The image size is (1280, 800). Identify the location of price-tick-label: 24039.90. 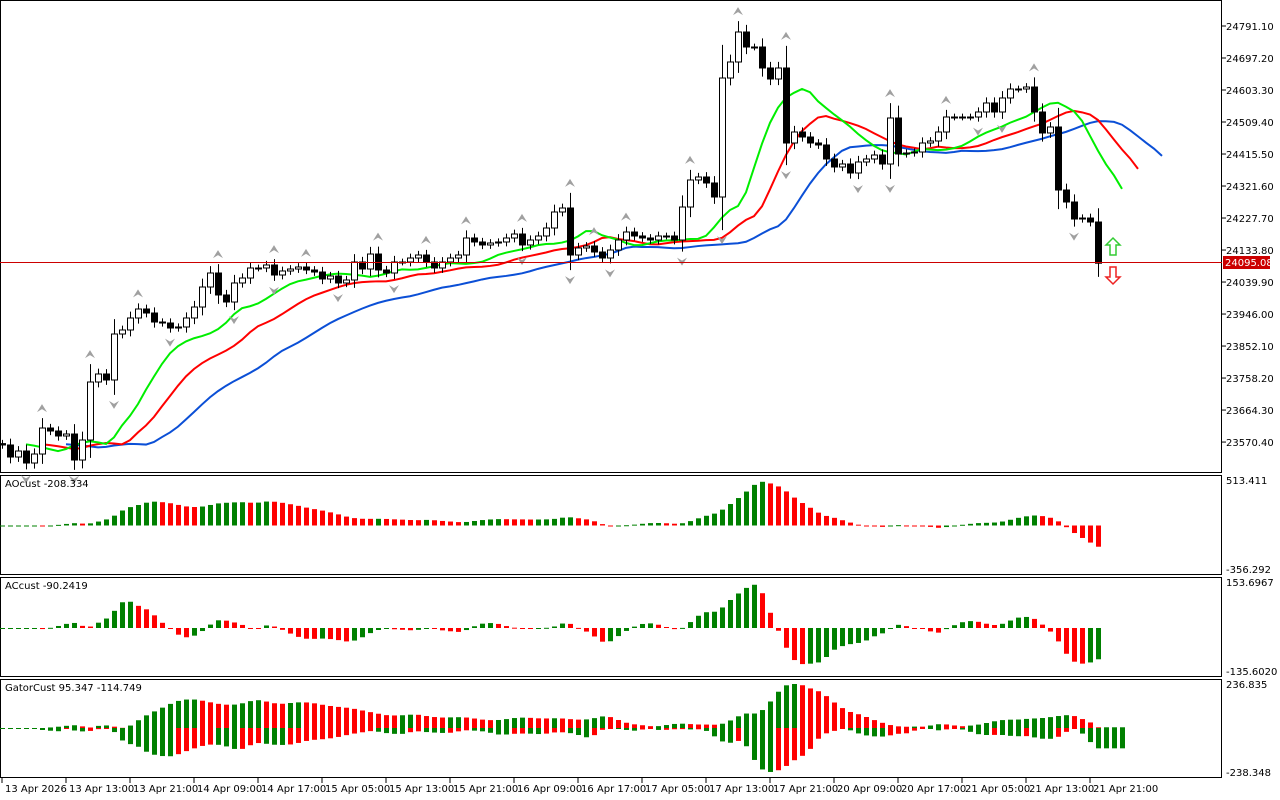
(1250, 283).